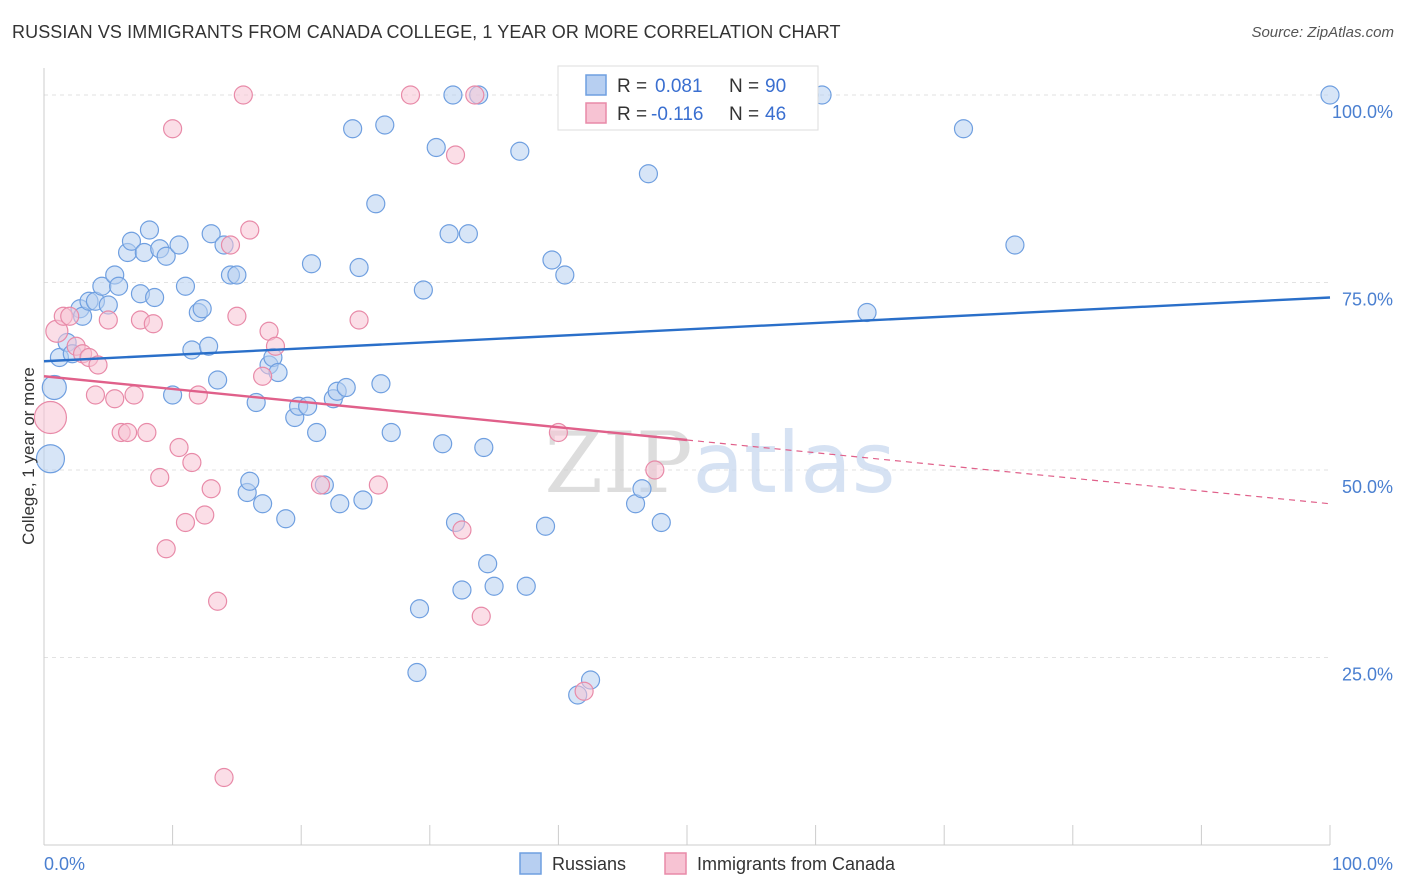 The width and height of the screenshot is (1406, 892). I want to click on trend-line-russians, so click(687, 329).